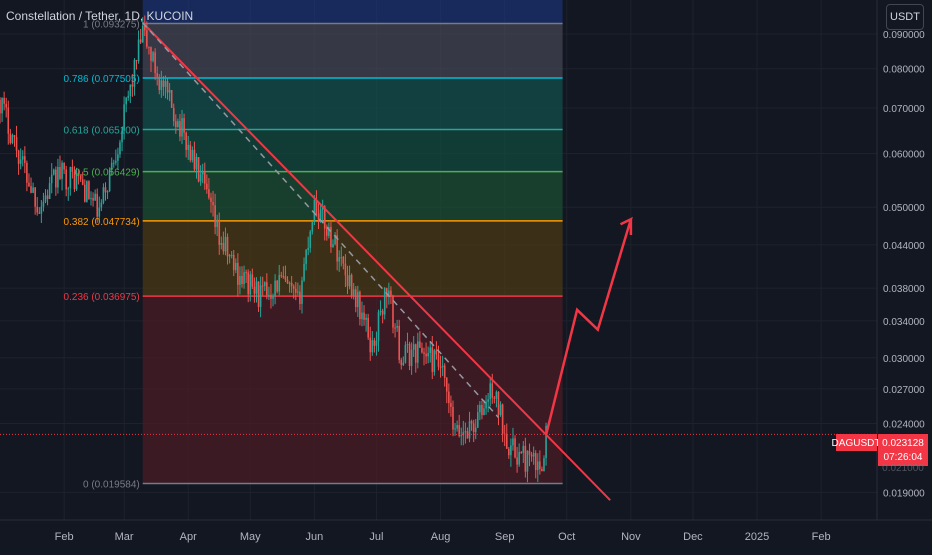  What do you see at coordinates (443, 537) in the screenshot?
I see `time-axis: Feb Mar Apr May Jun Jul Aug Sep Oct Nov Dec 2025 Feb` at bounding box center [443, 537].